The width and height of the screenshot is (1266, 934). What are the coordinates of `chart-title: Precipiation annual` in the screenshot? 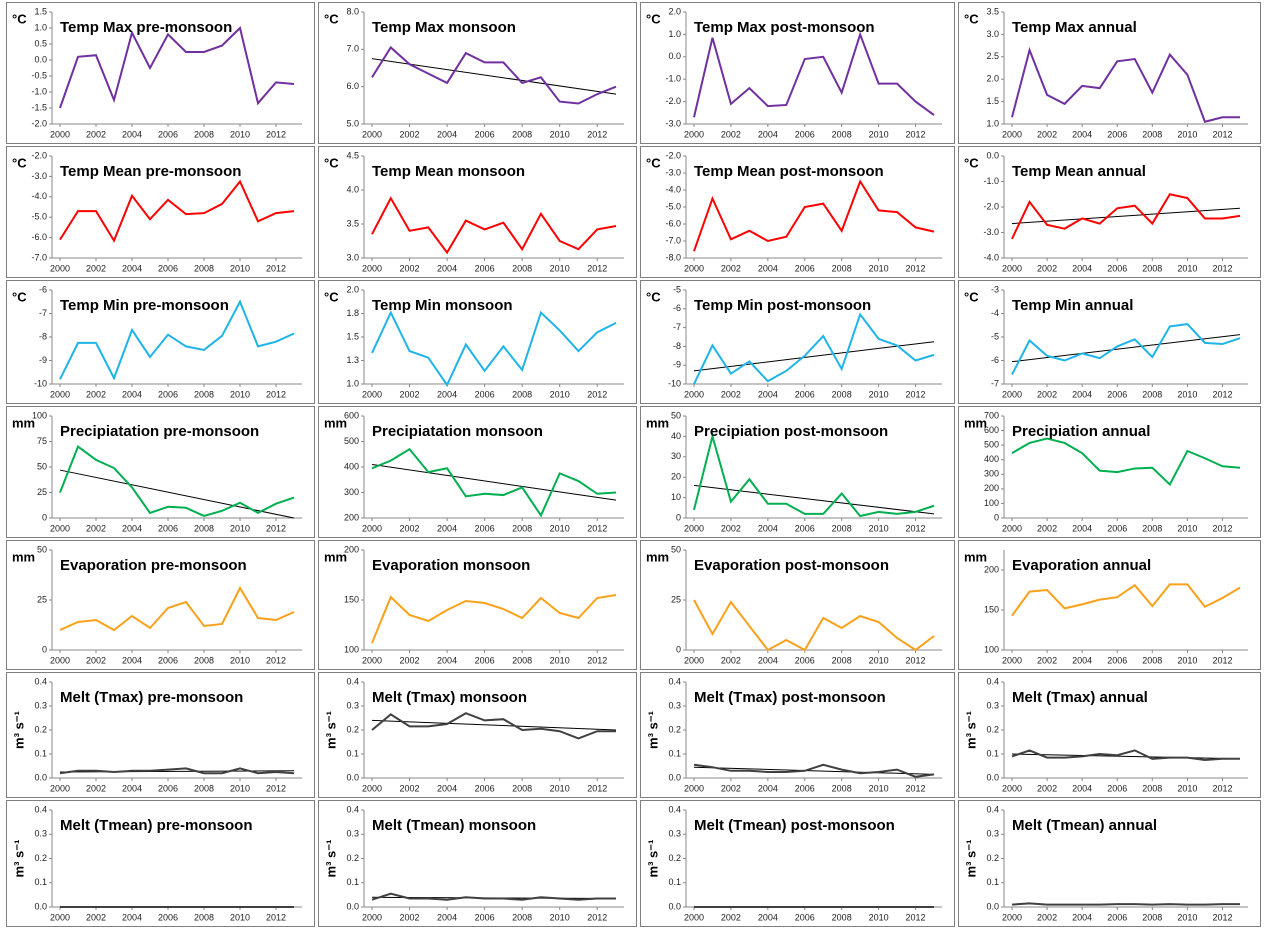 It's located at (1081, 431).